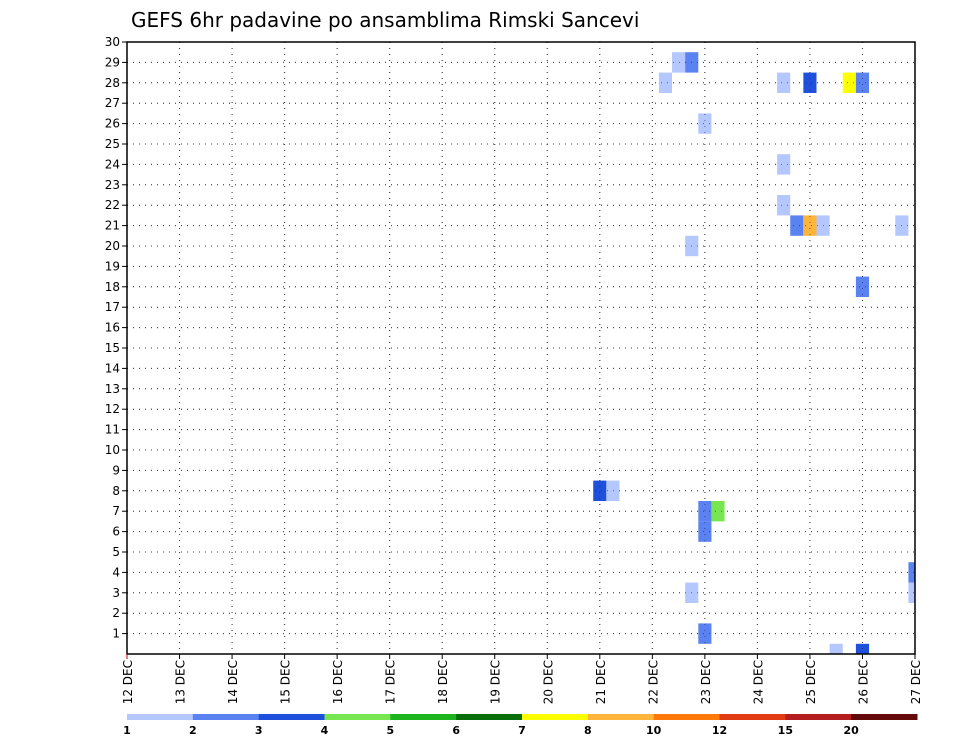  Describe the element at coordinates (112, 83) in the screenshot. I see `y-tick-label: 28` at that location.